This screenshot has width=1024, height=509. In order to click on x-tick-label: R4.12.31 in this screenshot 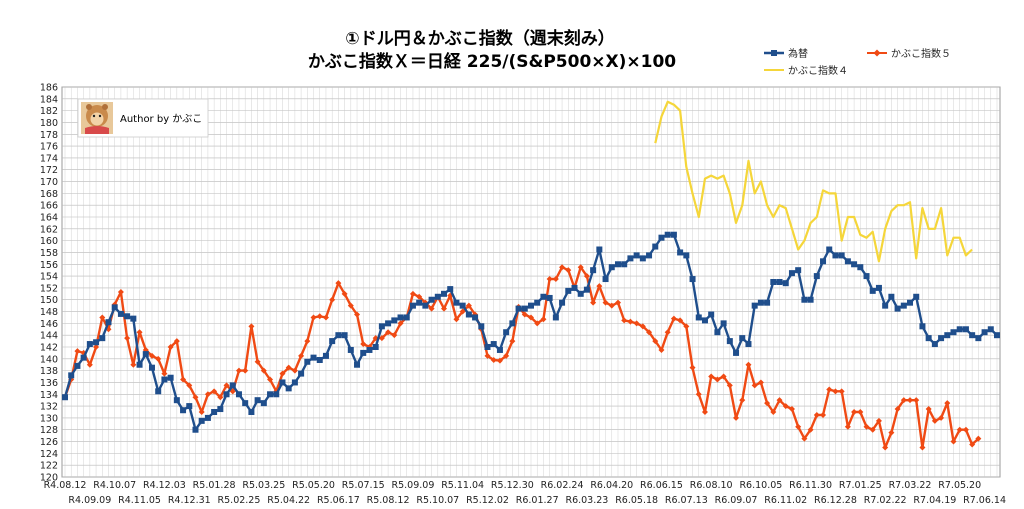, I will do `click(189, 500)`.